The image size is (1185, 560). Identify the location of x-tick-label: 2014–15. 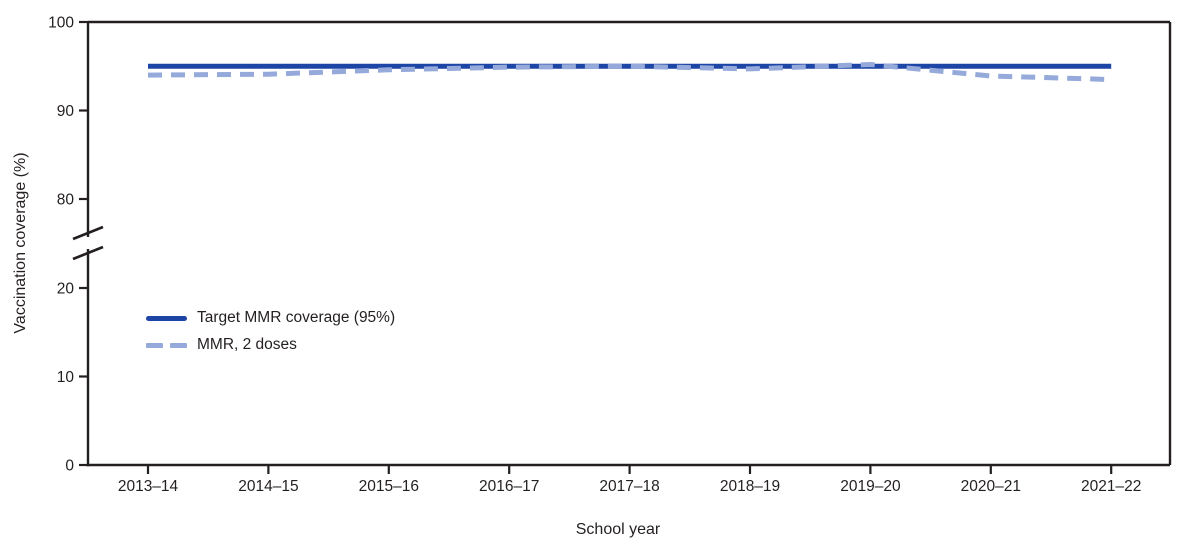
(268, 486).